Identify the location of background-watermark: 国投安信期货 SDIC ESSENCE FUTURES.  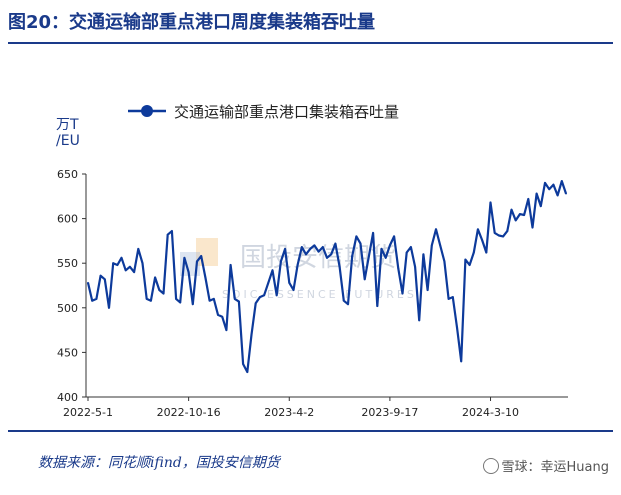
(297, 269).